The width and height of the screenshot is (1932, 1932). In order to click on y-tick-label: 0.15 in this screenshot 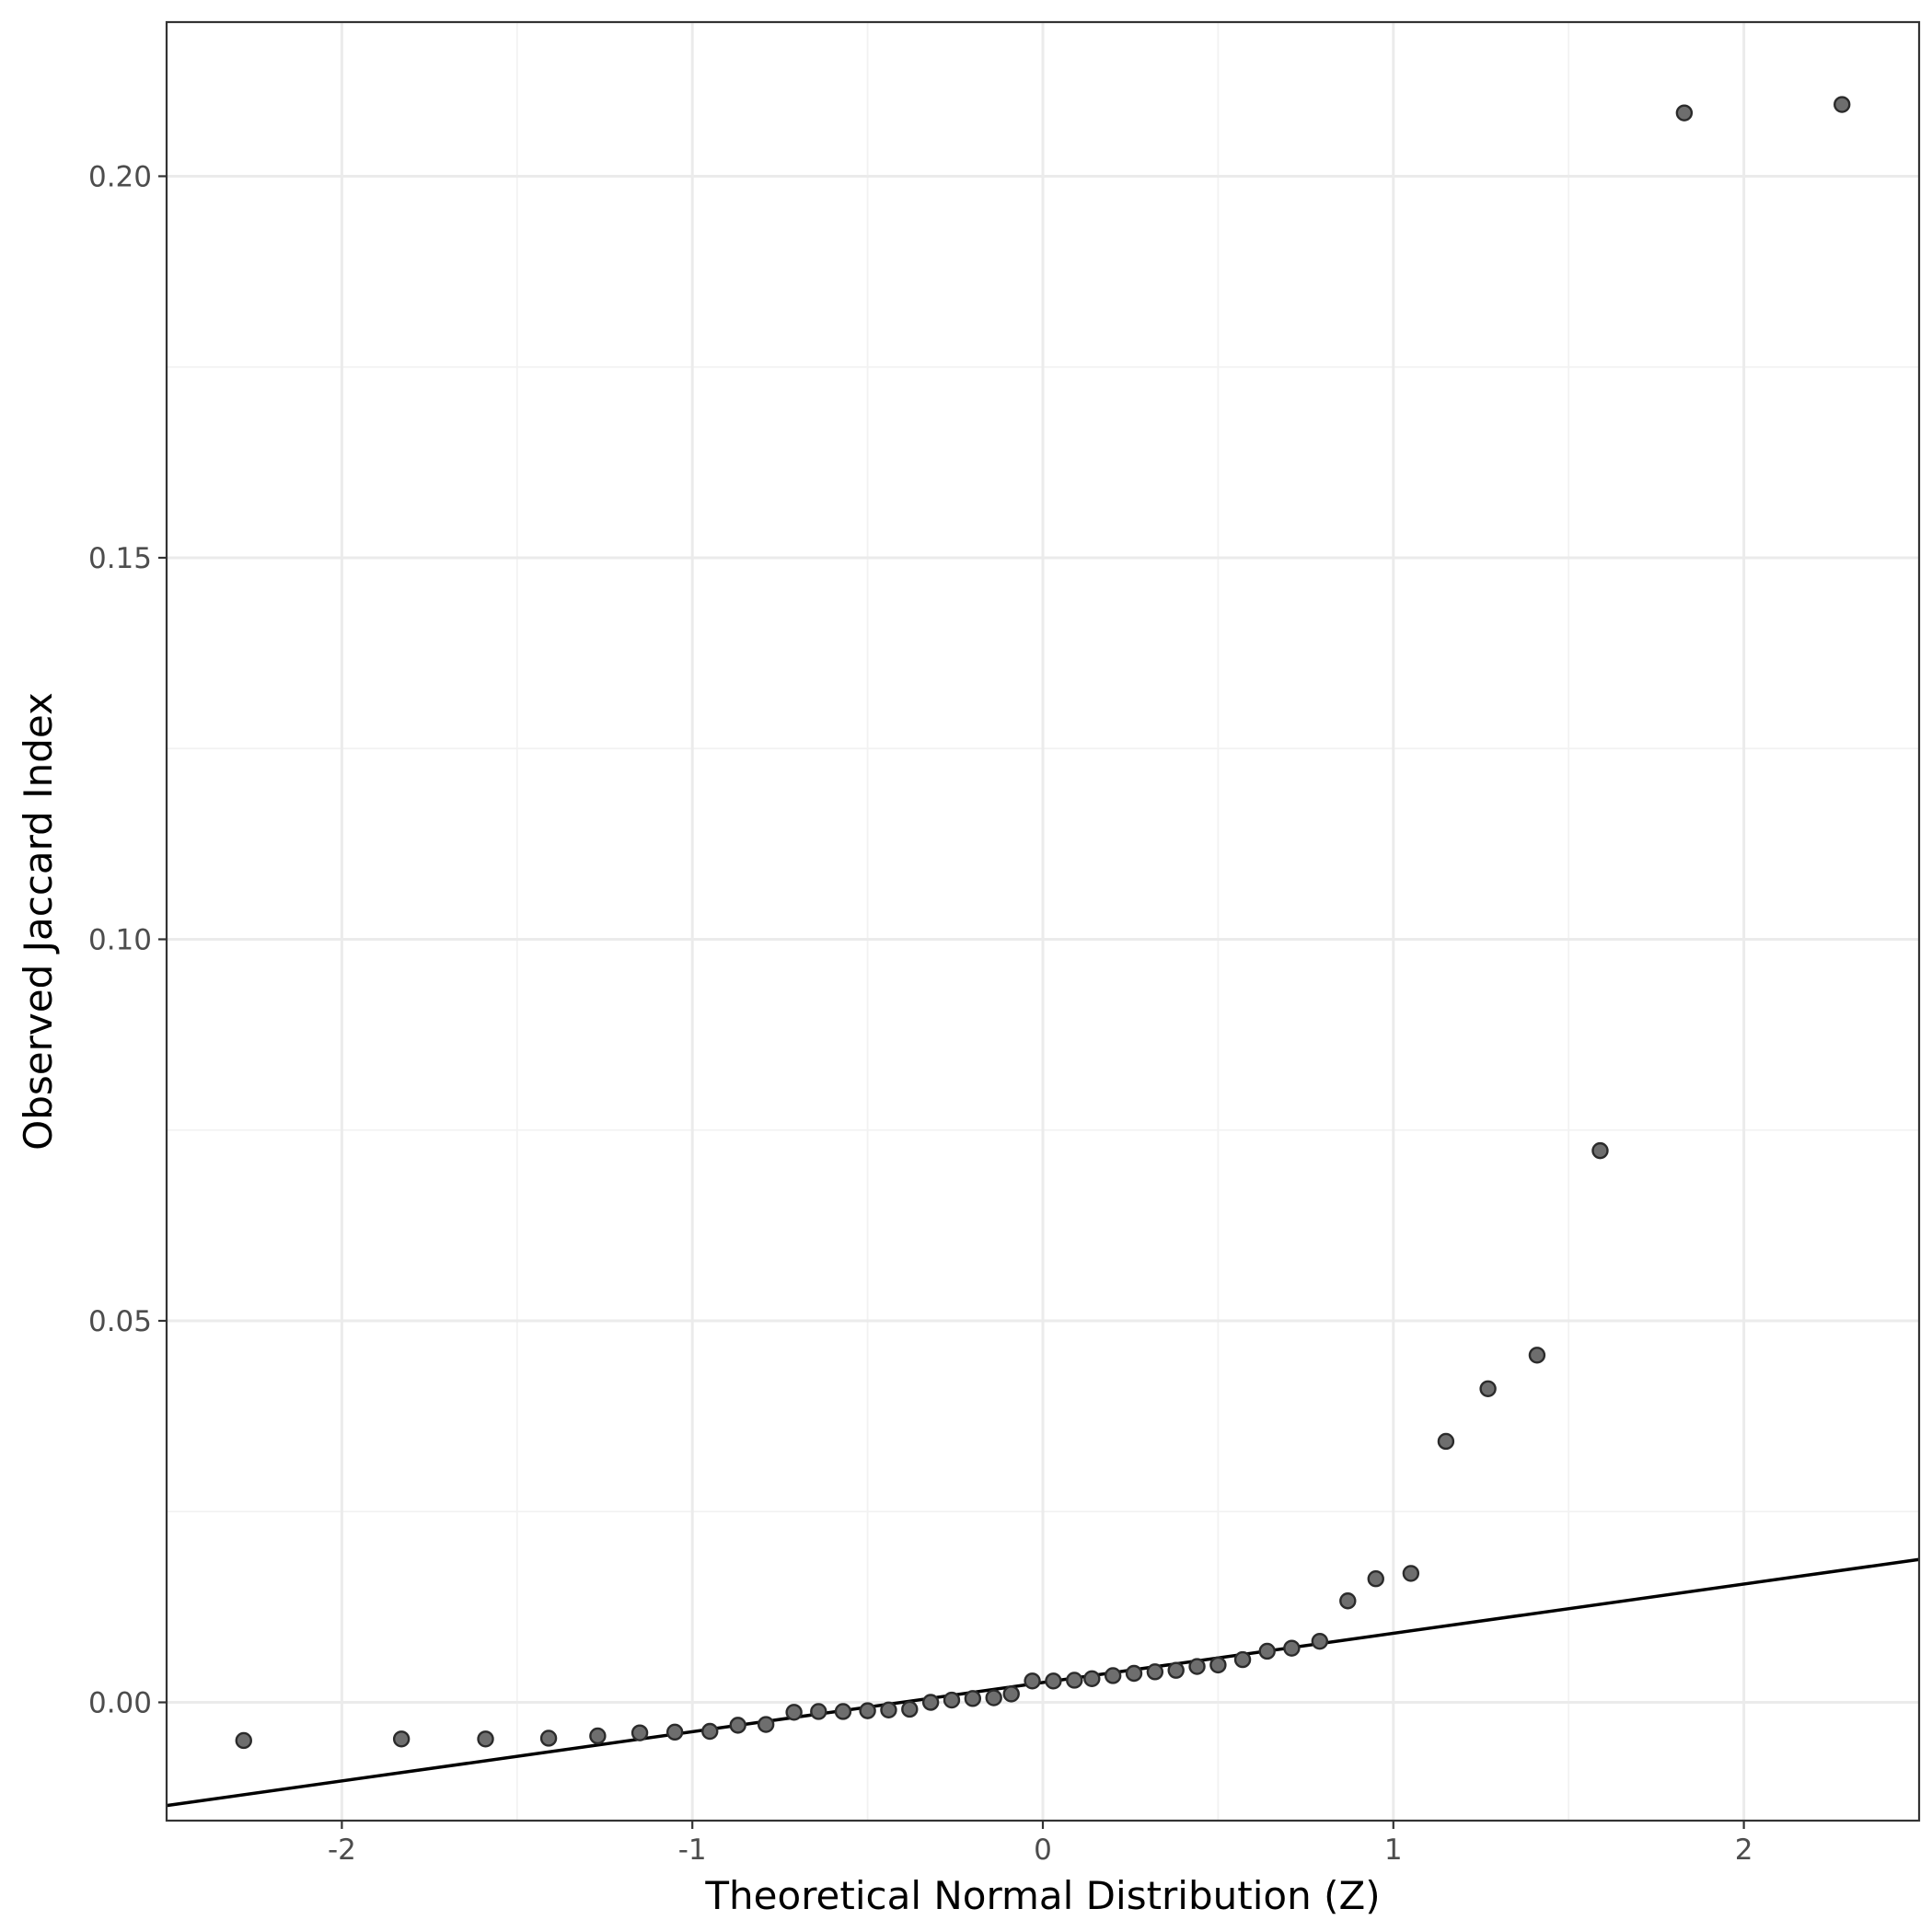, I will do `click(120, 559)`.